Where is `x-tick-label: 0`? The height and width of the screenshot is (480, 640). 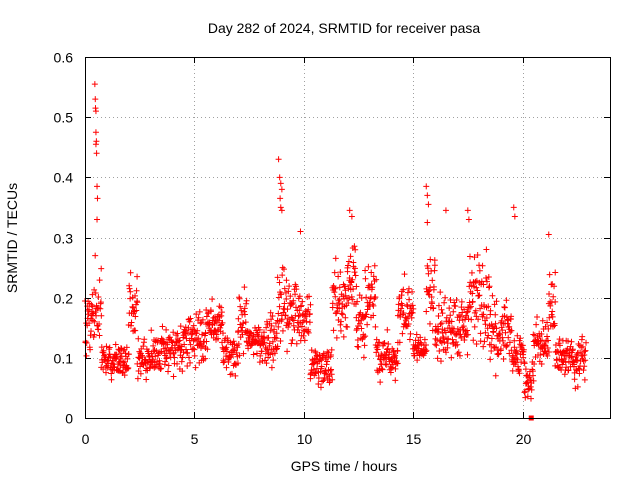 x-tick-label: 0 is located at coordinates (86, 439).